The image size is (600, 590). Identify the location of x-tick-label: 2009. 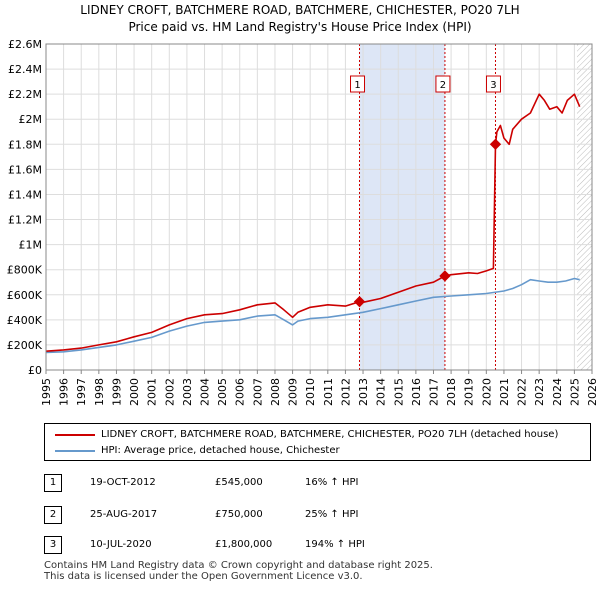
(293, 392).